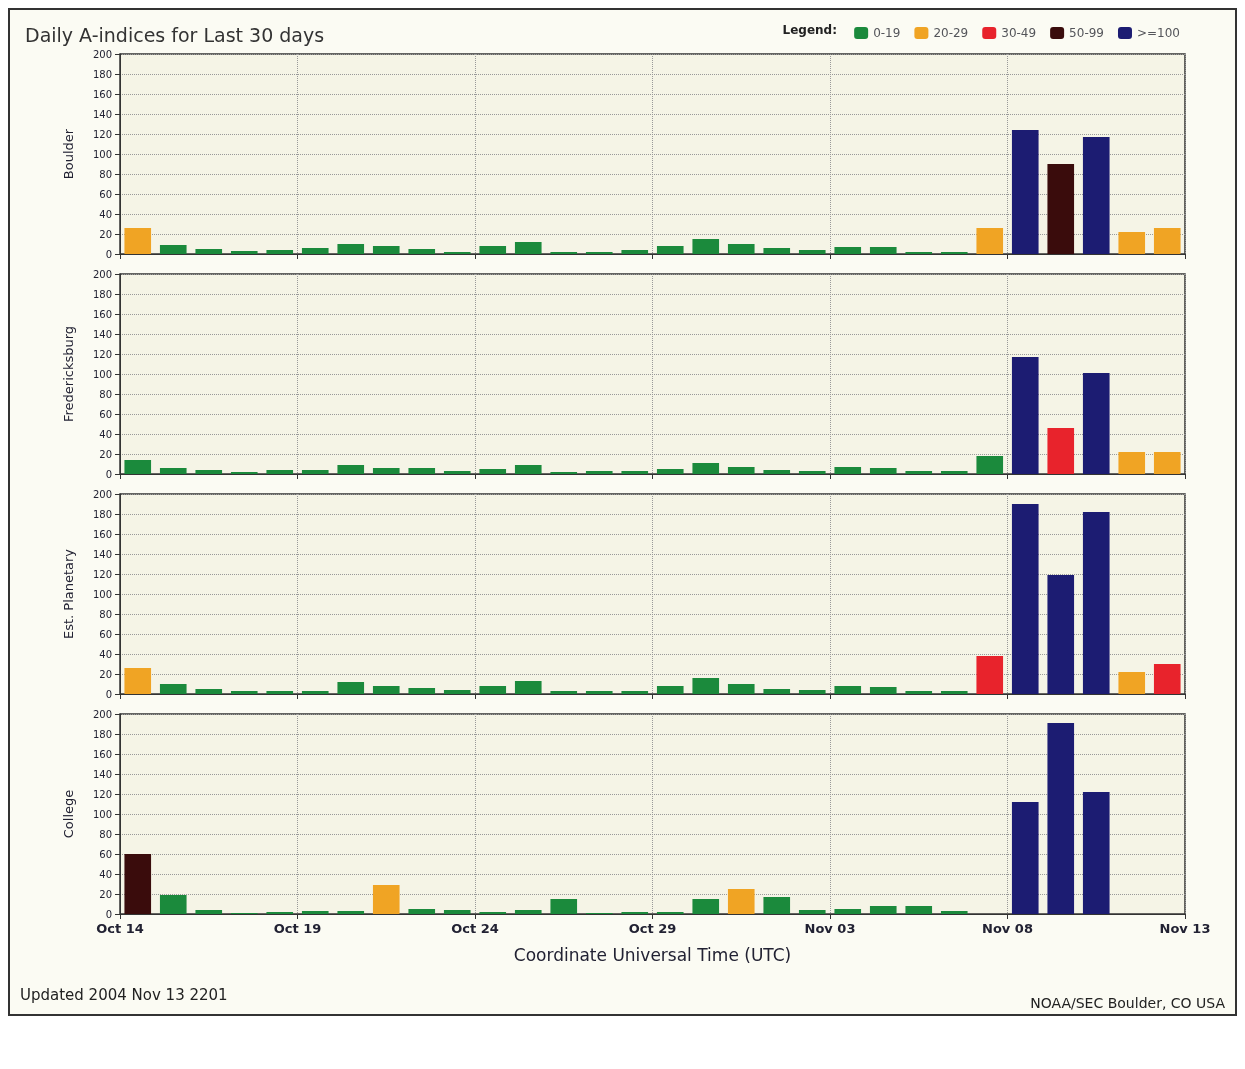  What do you see at coordinates (68, 594) in the screenshot?
I see `y-axis-title: Est. Planetary` at bounding box center [68, 594].